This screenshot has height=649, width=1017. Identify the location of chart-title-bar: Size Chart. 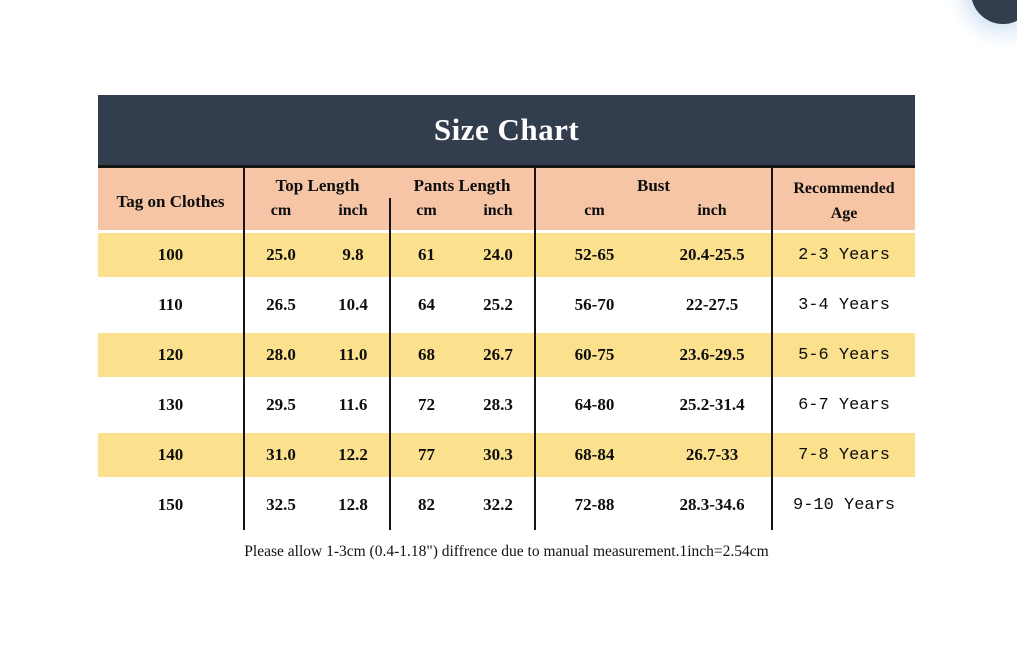
(506, 131).